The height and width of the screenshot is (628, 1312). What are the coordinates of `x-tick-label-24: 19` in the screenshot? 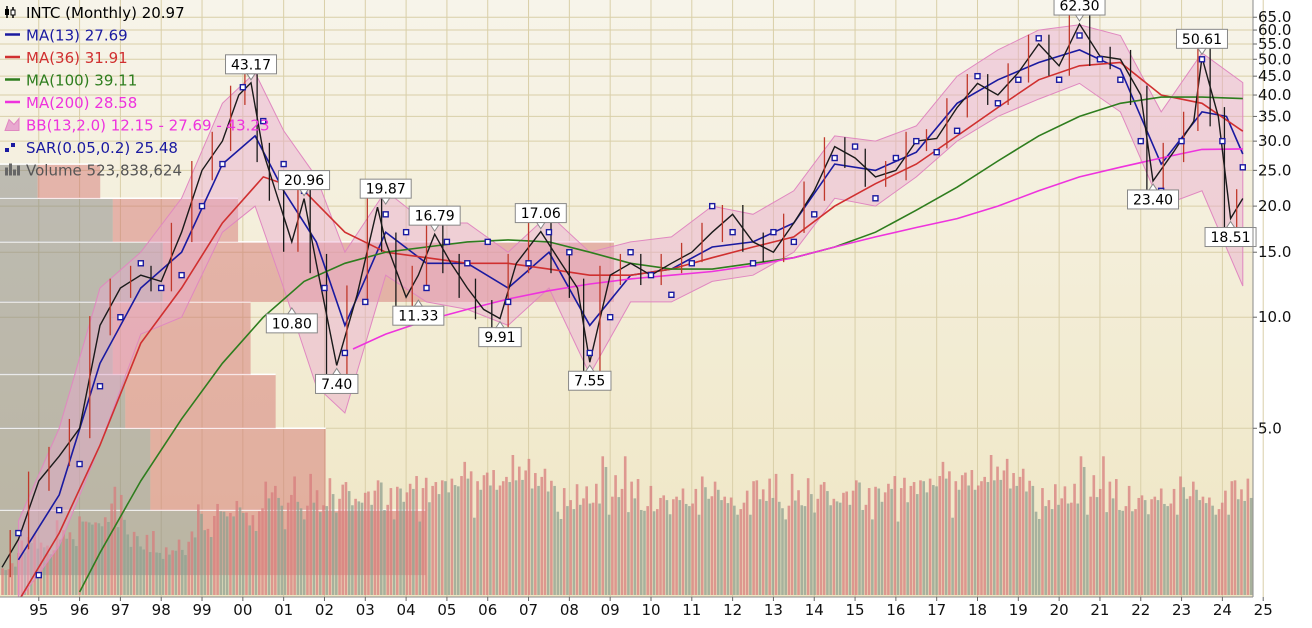 It's located at (1018, 610).